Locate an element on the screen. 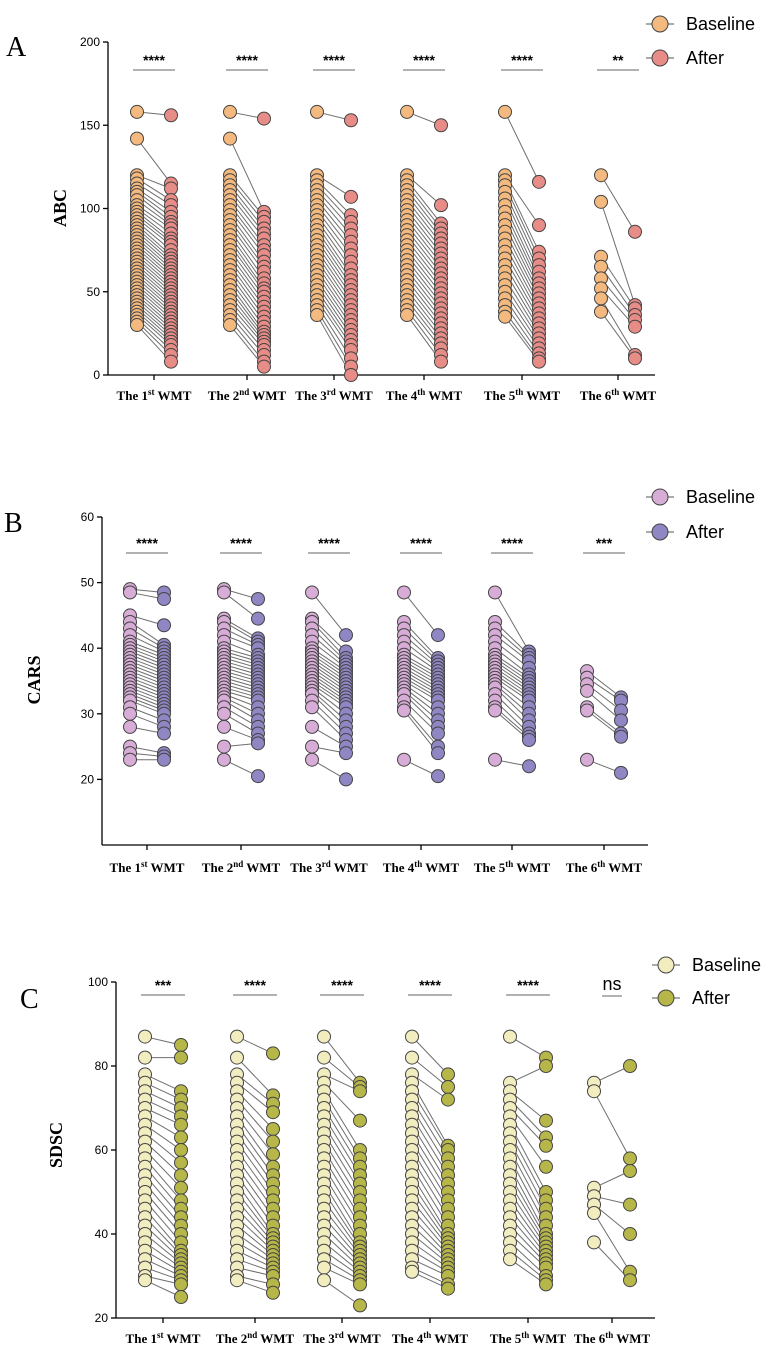 This screenshot has width=771, height=1348. y-tick-label: 40 is located at coordinates (102, 1234).